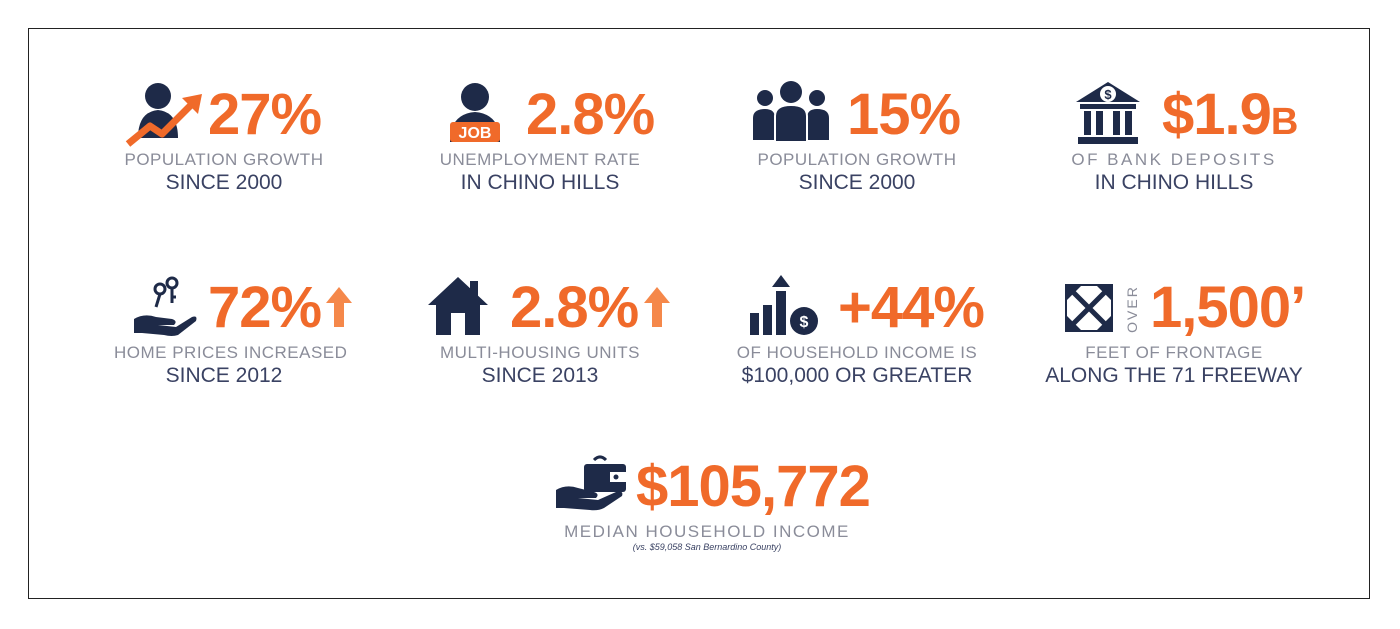  What do you see at coordinates (785, 306) in the screenshot?
I see `income-chart-icon: $` at bounding box center [785, 306].